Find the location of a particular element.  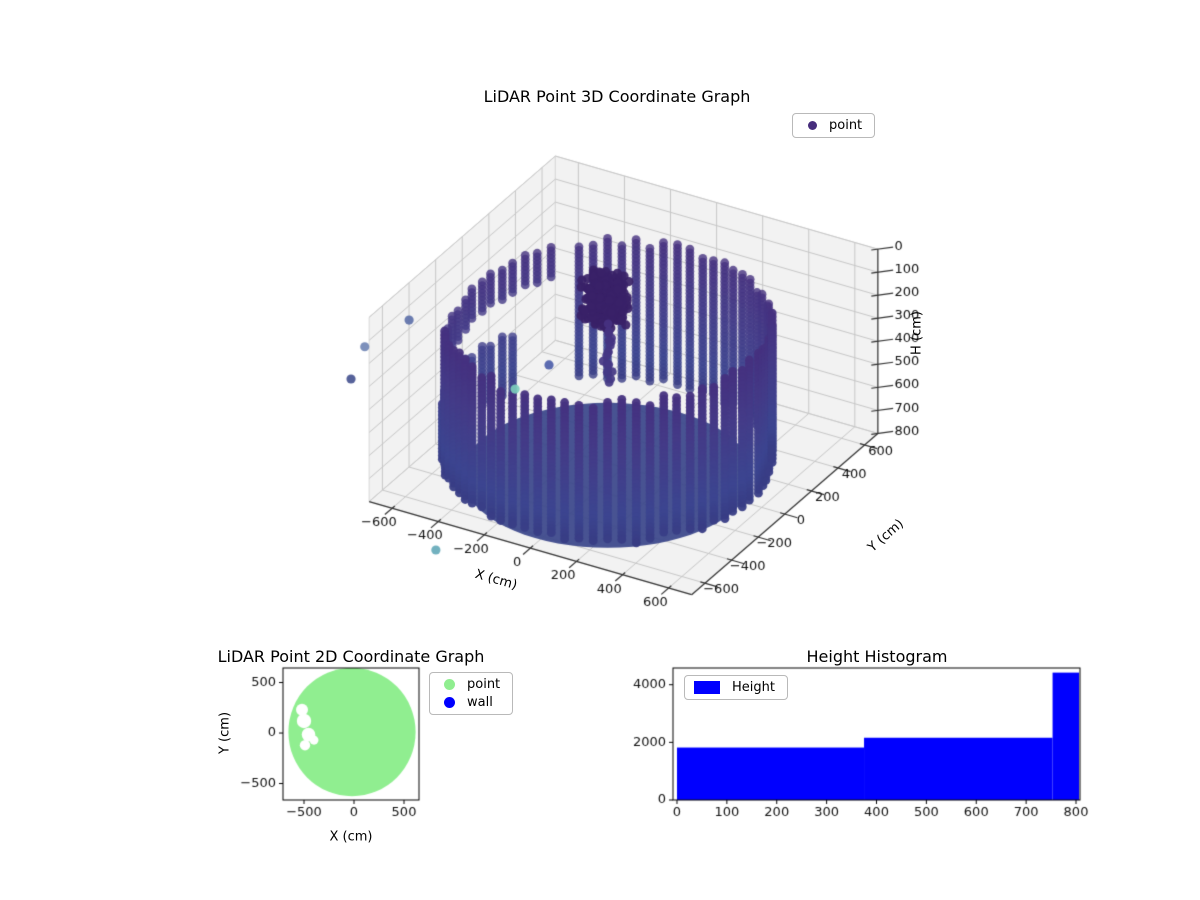

plot2d-title: LiDAR Point 2D Coordinate Graph is located at coordinates (351, 656).